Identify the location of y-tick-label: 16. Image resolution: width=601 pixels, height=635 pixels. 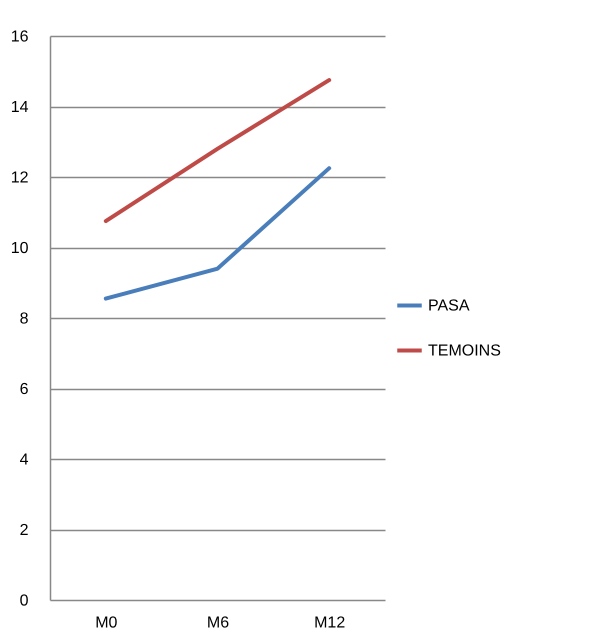
(19, 37).